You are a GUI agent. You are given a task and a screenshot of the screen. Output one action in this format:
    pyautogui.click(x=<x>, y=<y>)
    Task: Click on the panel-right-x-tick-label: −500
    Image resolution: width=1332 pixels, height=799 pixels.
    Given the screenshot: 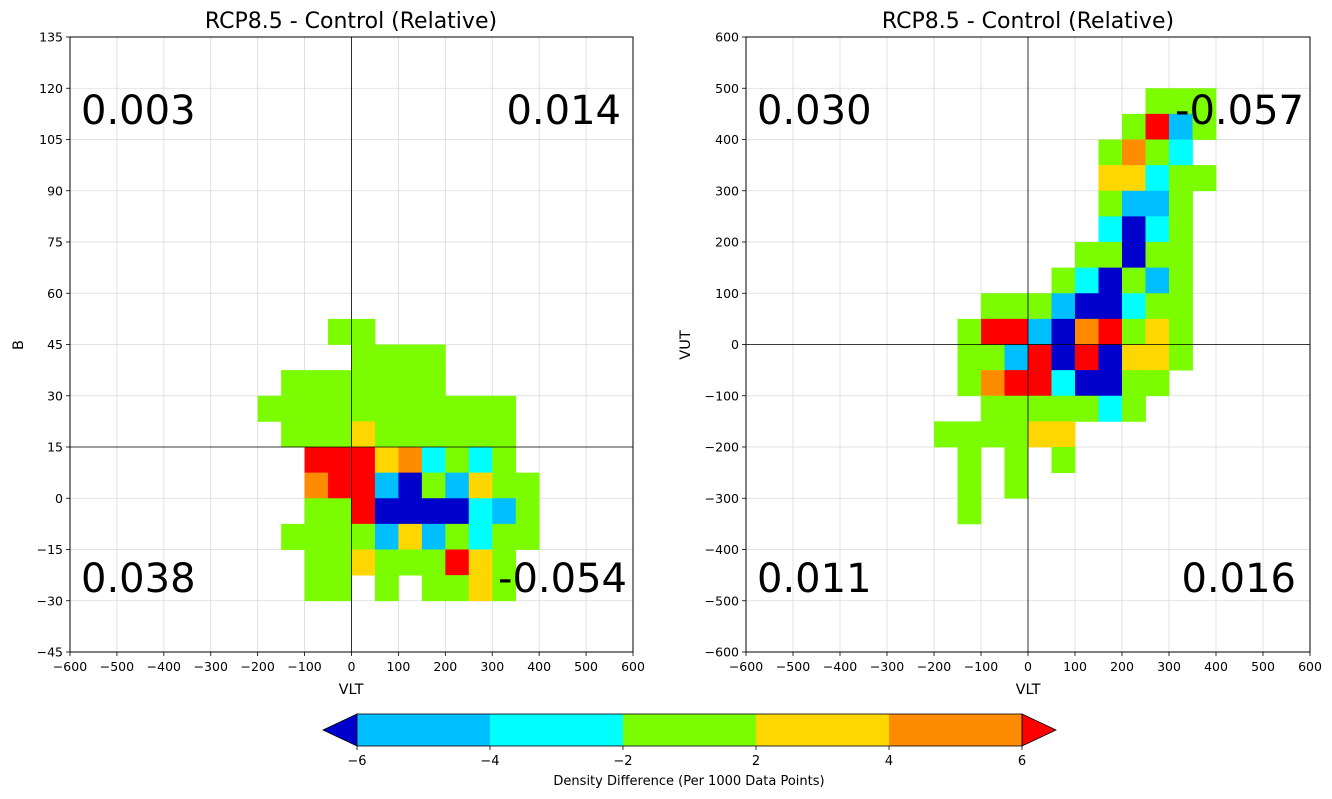 What is the action you would take?
    pyautogui.click(x=793, y=666)
    